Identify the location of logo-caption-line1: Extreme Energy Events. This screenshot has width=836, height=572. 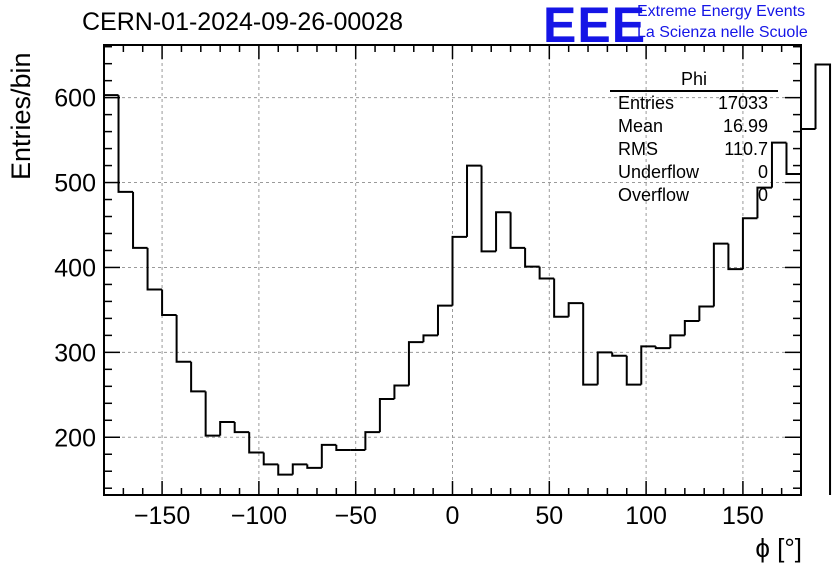
(721, 11).